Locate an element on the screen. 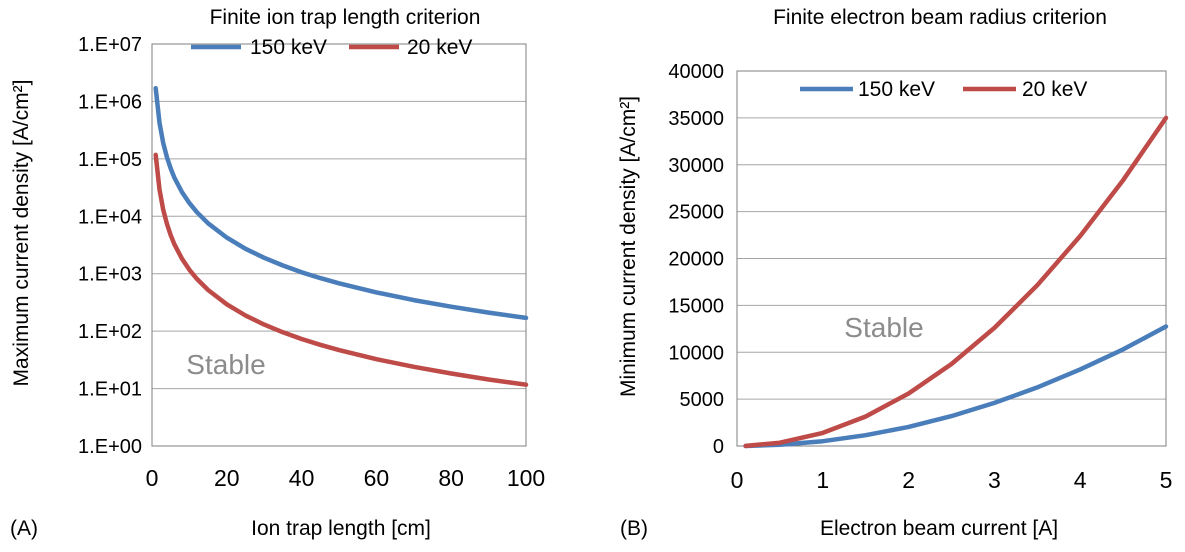 Image resolution: width=1185 pixels, height=552 pixels. x-tick-label: 1 is located at coordinates (822, 480).